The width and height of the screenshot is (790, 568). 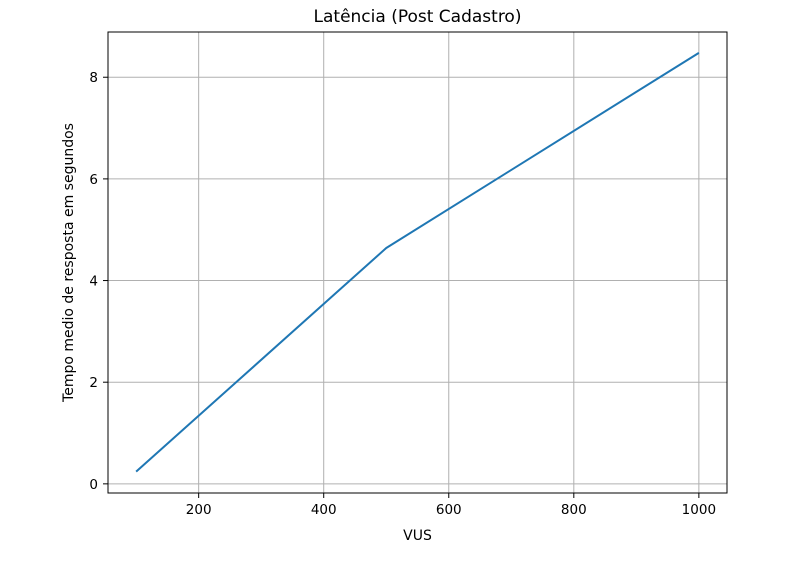 I want to click on y-tick-label: 6, so click(x=93, y=180).